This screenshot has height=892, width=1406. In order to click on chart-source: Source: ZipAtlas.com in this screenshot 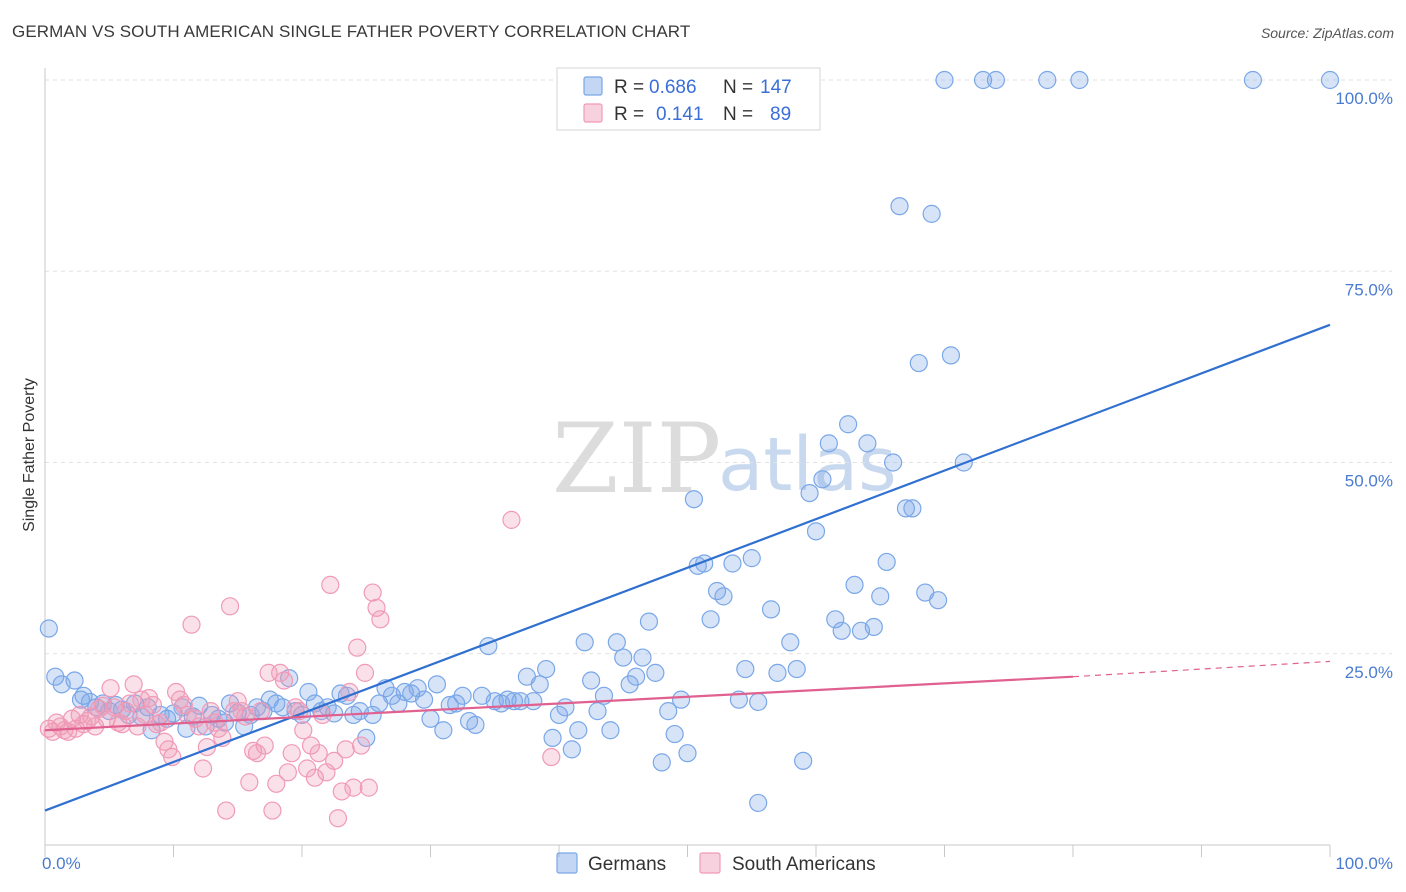, I will do `click(1327, 33)`.